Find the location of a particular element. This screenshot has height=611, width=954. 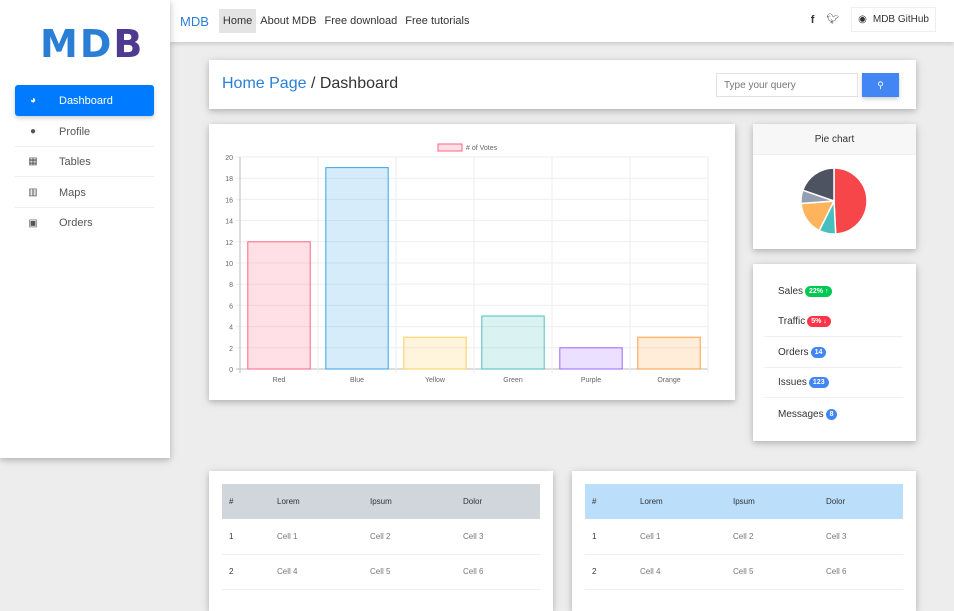

list-item-sales: Sales 22% ↑ is located at coordinates (833, 291).